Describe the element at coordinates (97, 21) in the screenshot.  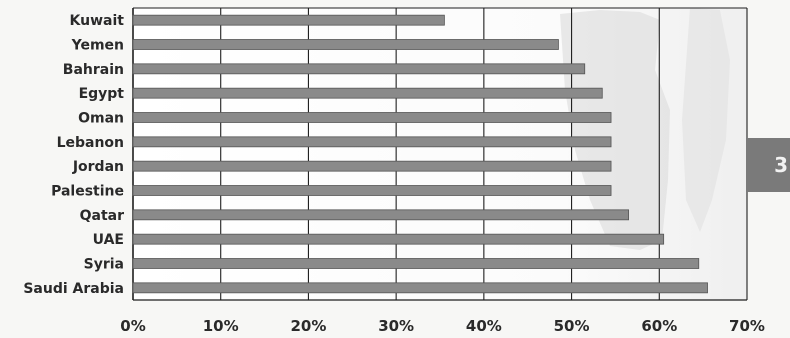
I see `category-label: Kuwait` at that location.